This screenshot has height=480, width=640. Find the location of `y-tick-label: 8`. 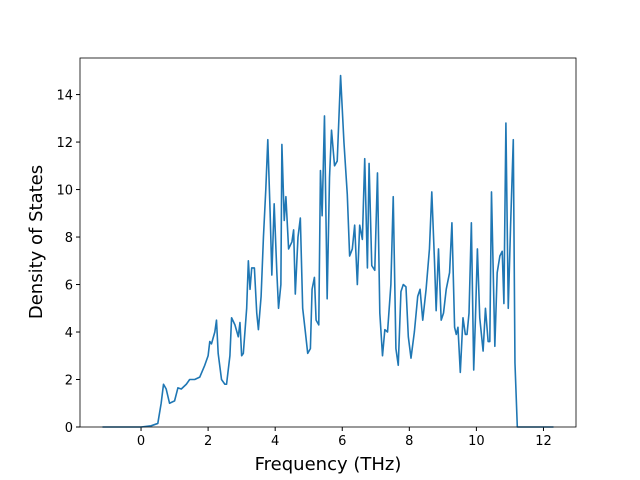

y-tick-label: 8 is located at coordinates (69, 238).